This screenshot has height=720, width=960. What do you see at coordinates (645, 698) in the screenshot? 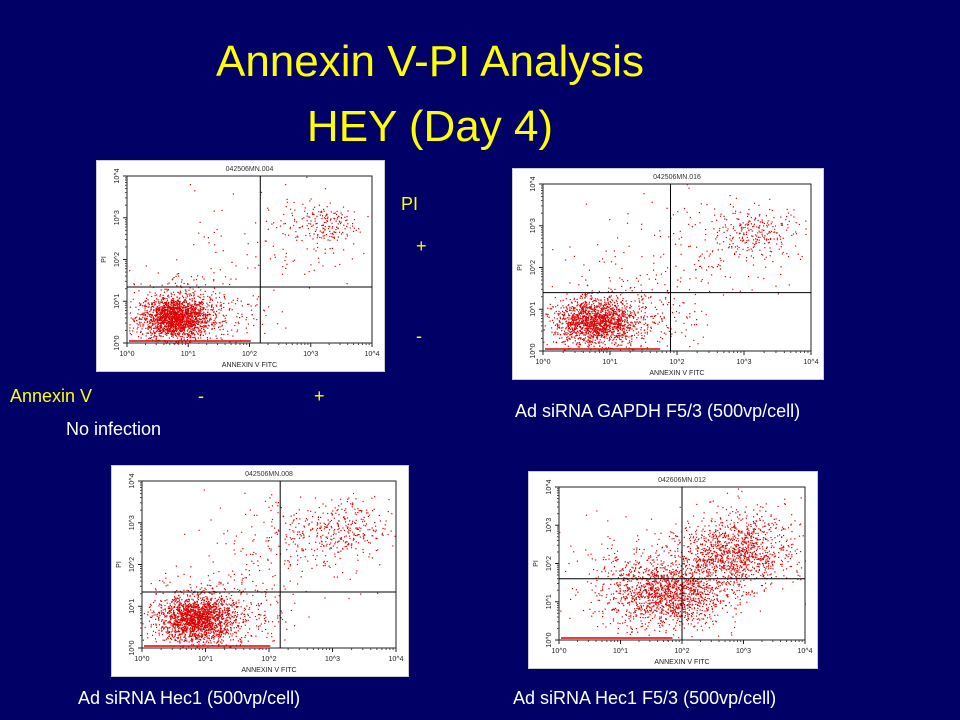
I see `caption-hec1-f53: Ad siRNA Hec1 F5/3 (500vp/cell)` at bounding box center [645, 698].